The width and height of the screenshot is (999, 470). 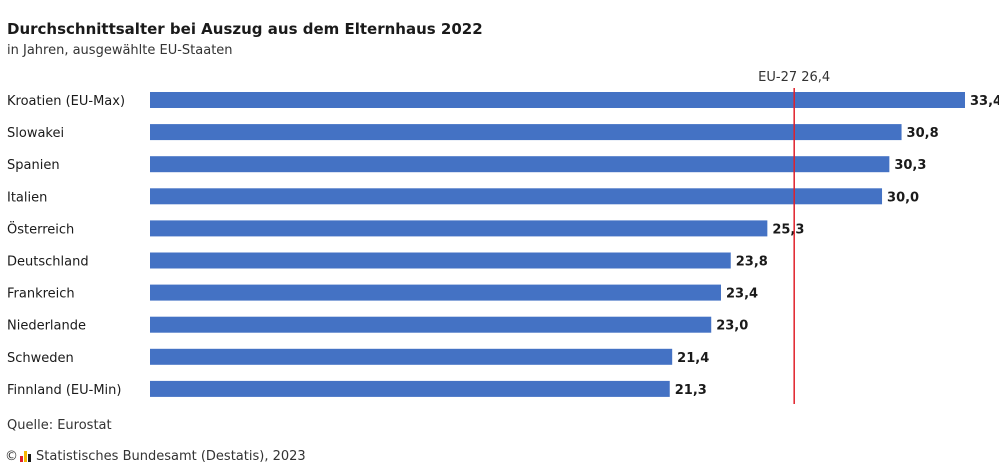 I want to click on value-label: 33,4, so click(x=984, y=101).